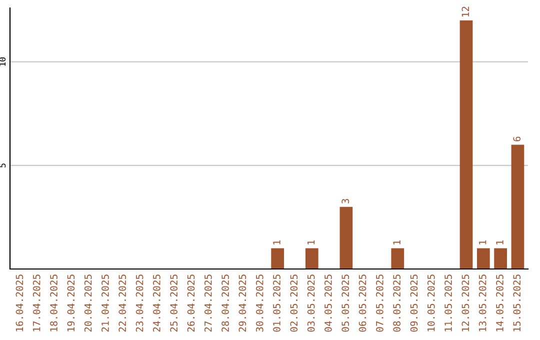  What do you see at coordinates (414, 303) in the screenshot?
I see `x-tick-label: 09.05.2025` at bounding box center [414, 303].